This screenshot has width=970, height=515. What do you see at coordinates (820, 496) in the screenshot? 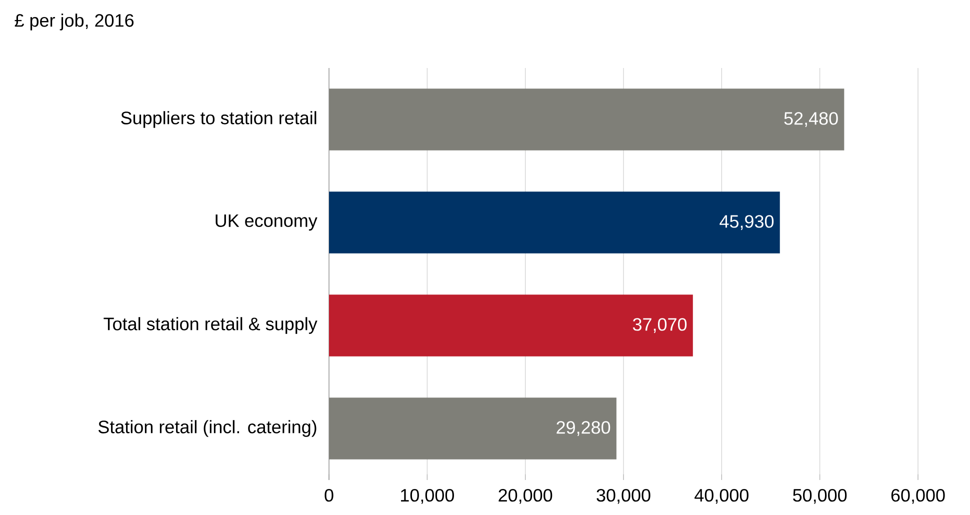
I see `x-tick-label: 50,000` at bounding box center [820, 496].